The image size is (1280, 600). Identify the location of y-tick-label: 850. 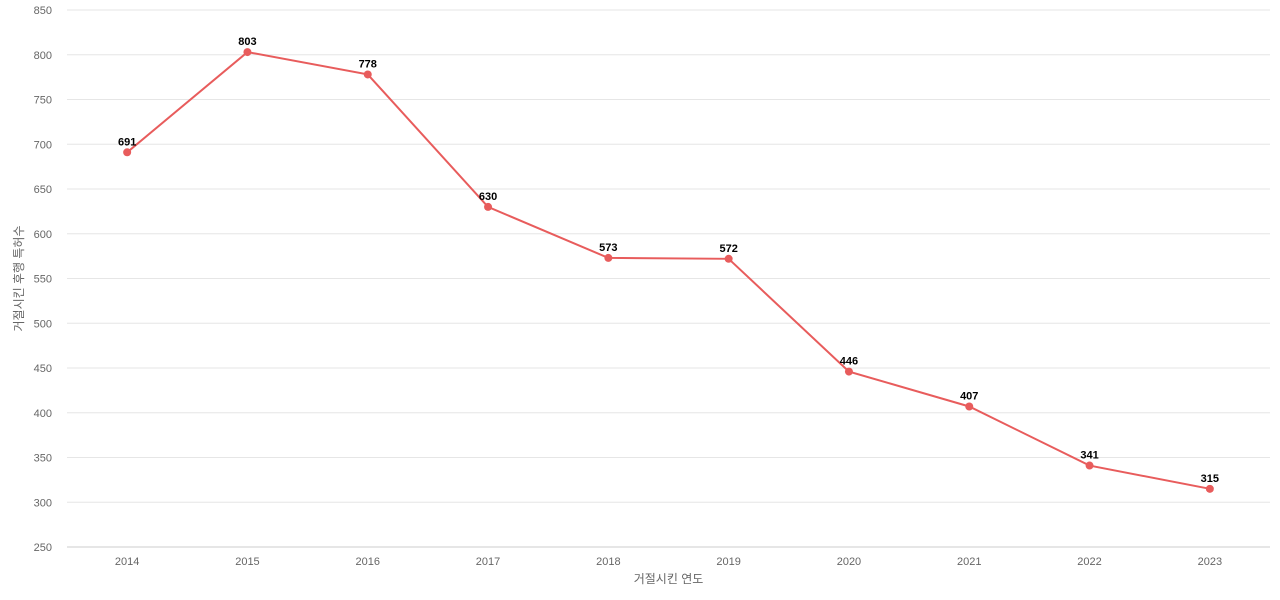
(43, 11).